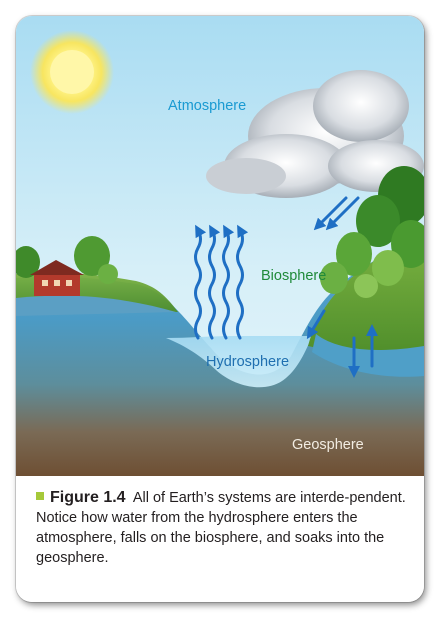 The width and height of the screenshot is (443, 619). What do you see at coordinates (57, 278) in the screenshot?
I see `house-icon` at bounding box center [57, 278].